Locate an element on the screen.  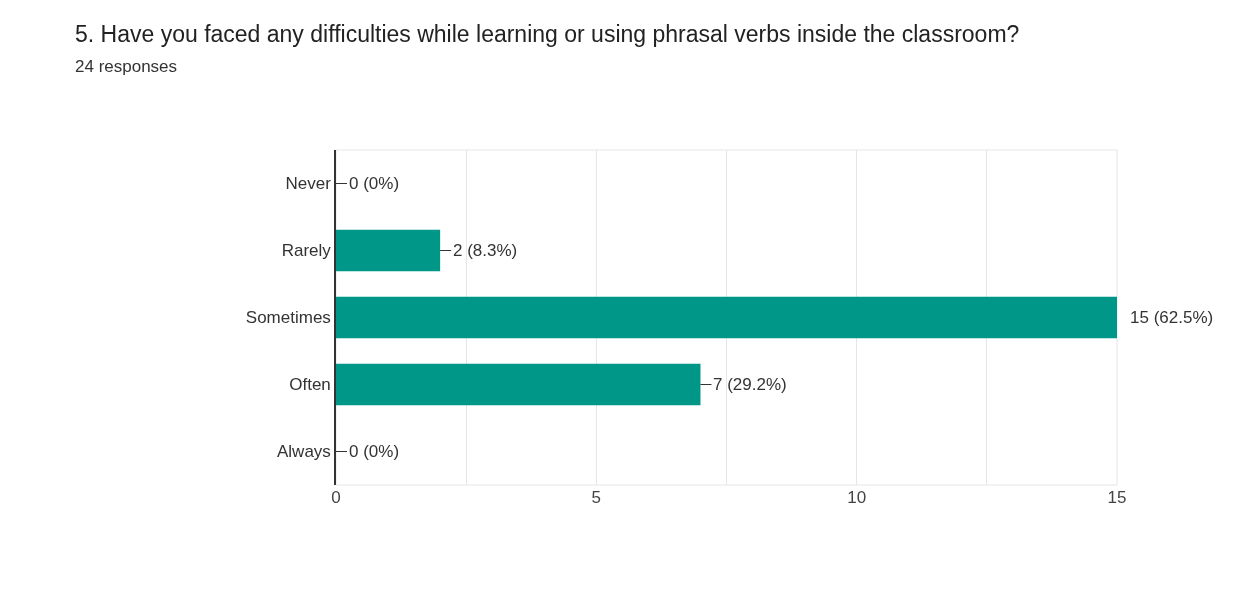
y-tick-label: Always is located at coordinates (303, 452).